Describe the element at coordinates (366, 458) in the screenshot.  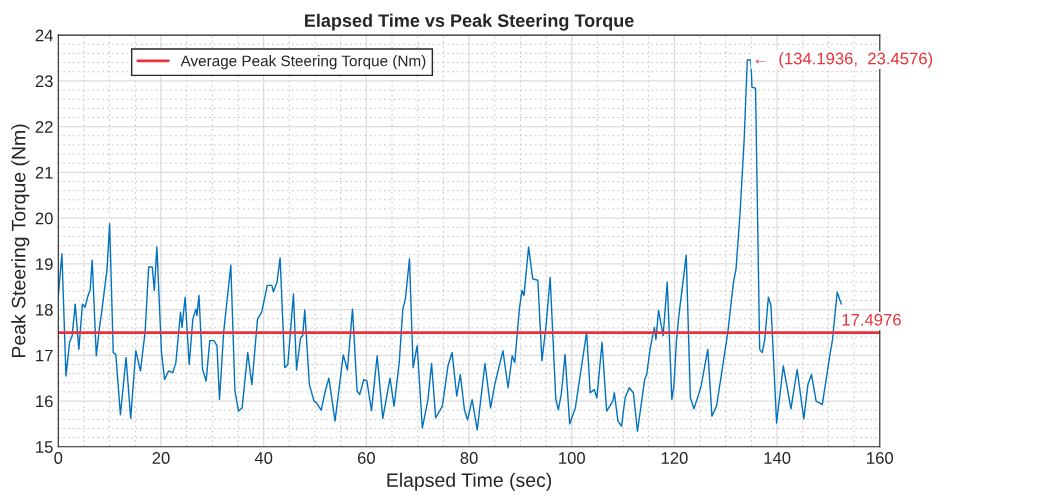
I see `x-tick-label: 60` at that location.